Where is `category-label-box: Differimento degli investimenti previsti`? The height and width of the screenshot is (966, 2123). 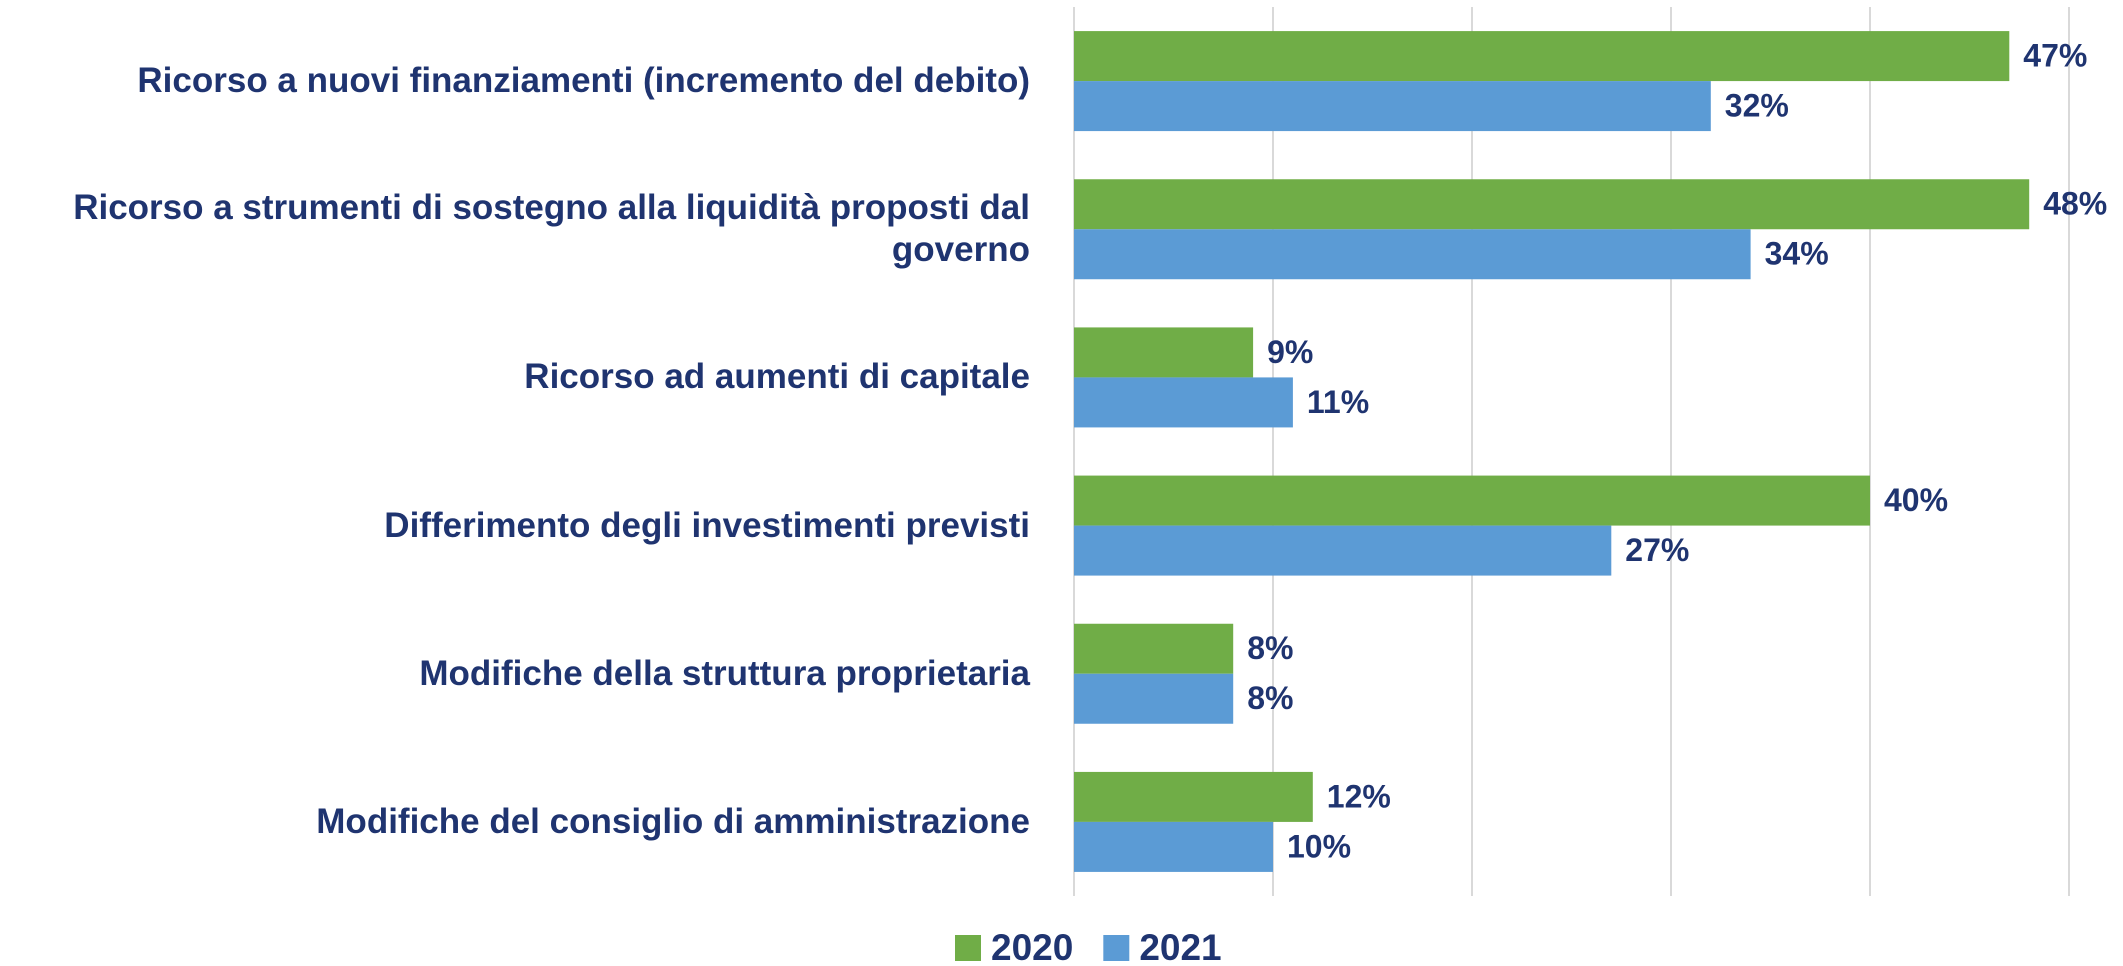 category-label-box: Differimento degli investimenti previsti is located at coordinates (707, 525).